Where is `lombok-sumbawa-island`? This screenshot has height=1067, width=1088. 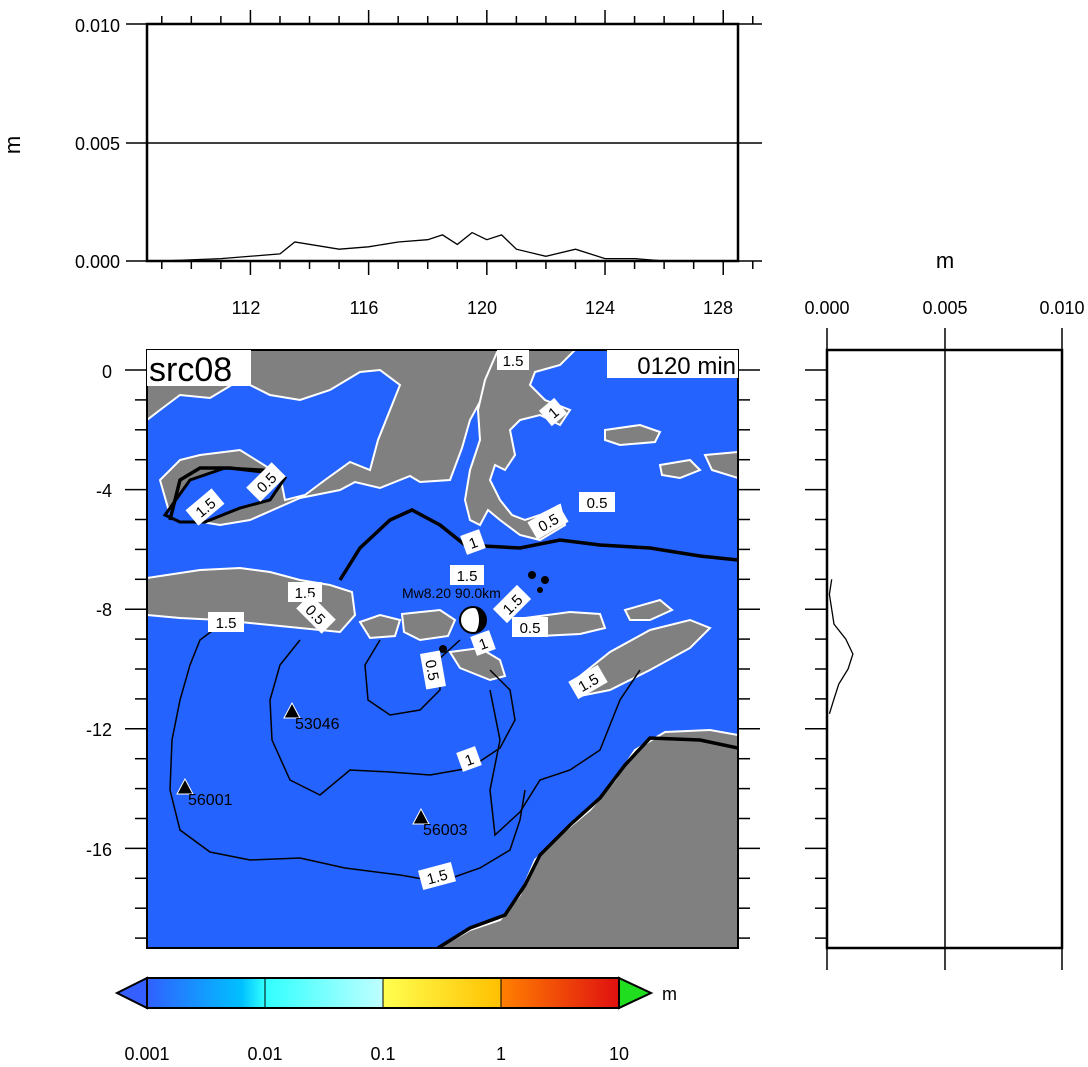
lombok-sumbawa-island is located at coordinates (428, 625).